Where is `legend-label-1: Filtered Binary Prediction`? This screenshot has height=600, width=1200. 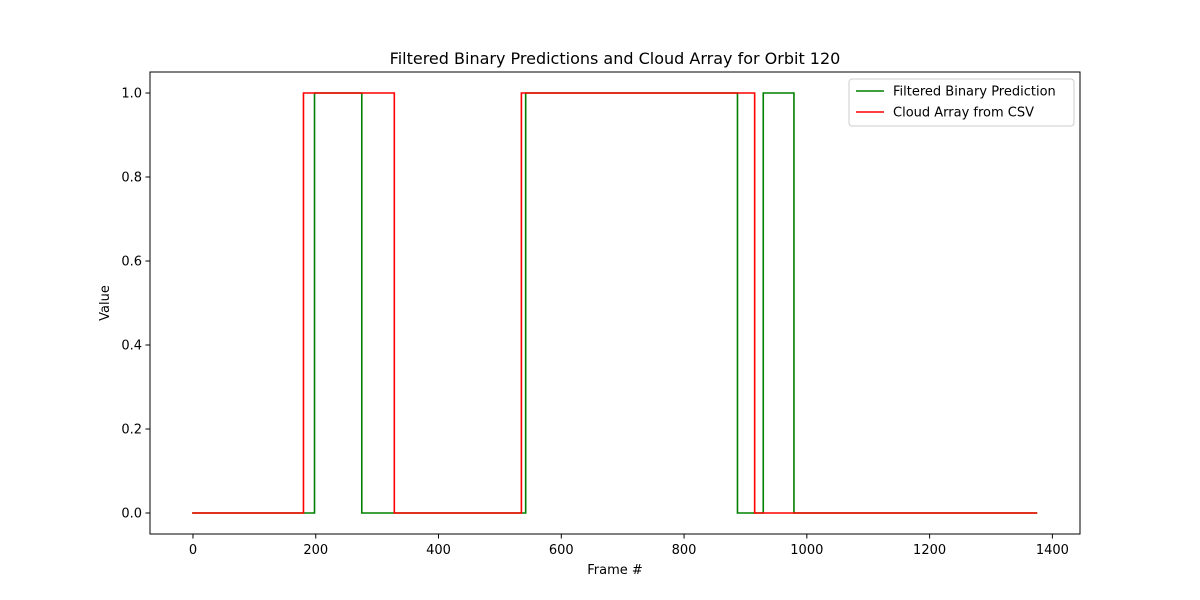 legend-label-1: Filtered Binary Prediction is located at coordinates (974, 92).